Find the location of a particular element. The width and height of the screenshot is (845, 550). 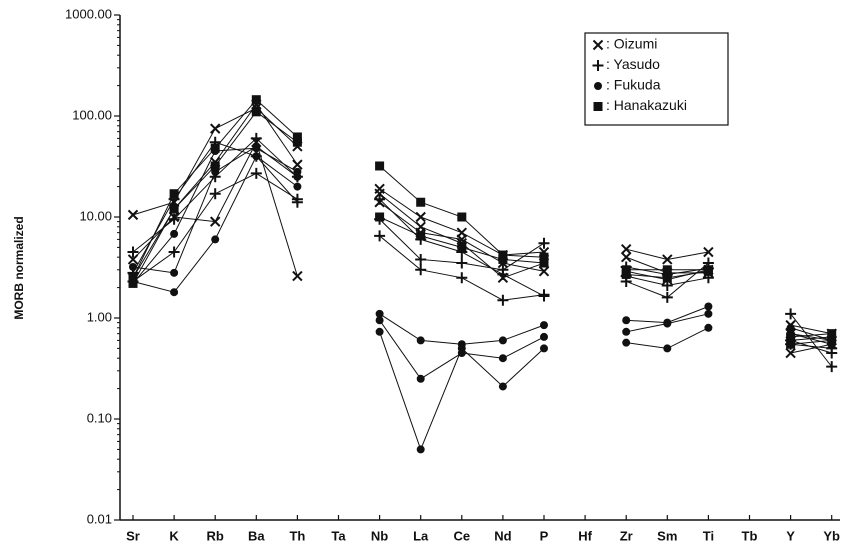

x-tick-label: Sr is located at coordinates (133, 535).